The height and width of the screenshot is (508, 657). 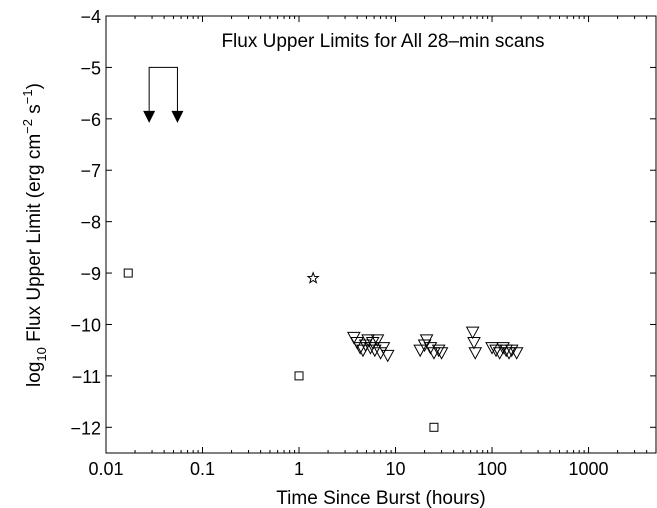 I want to click on x-tick-label: 10, so click(x=396, y=469).